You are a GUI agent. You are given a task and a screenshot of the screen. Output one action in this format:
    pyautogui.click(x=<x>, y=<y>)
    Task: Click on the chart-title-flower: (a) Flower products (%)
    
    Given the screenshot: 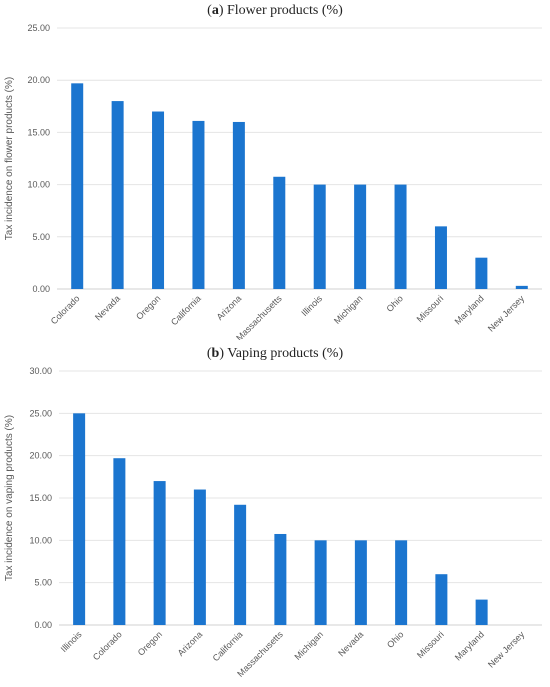 What is the action you would take?
    pyautogui.click(x=275, y=10)
    